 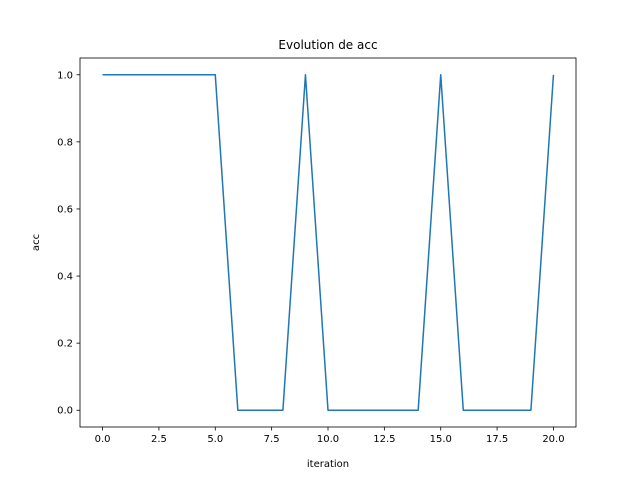 What do you see at coordinates (65, 142) in the screenshot?
I see `y-tick-label: 0.8` at bounding box center [65, 142].